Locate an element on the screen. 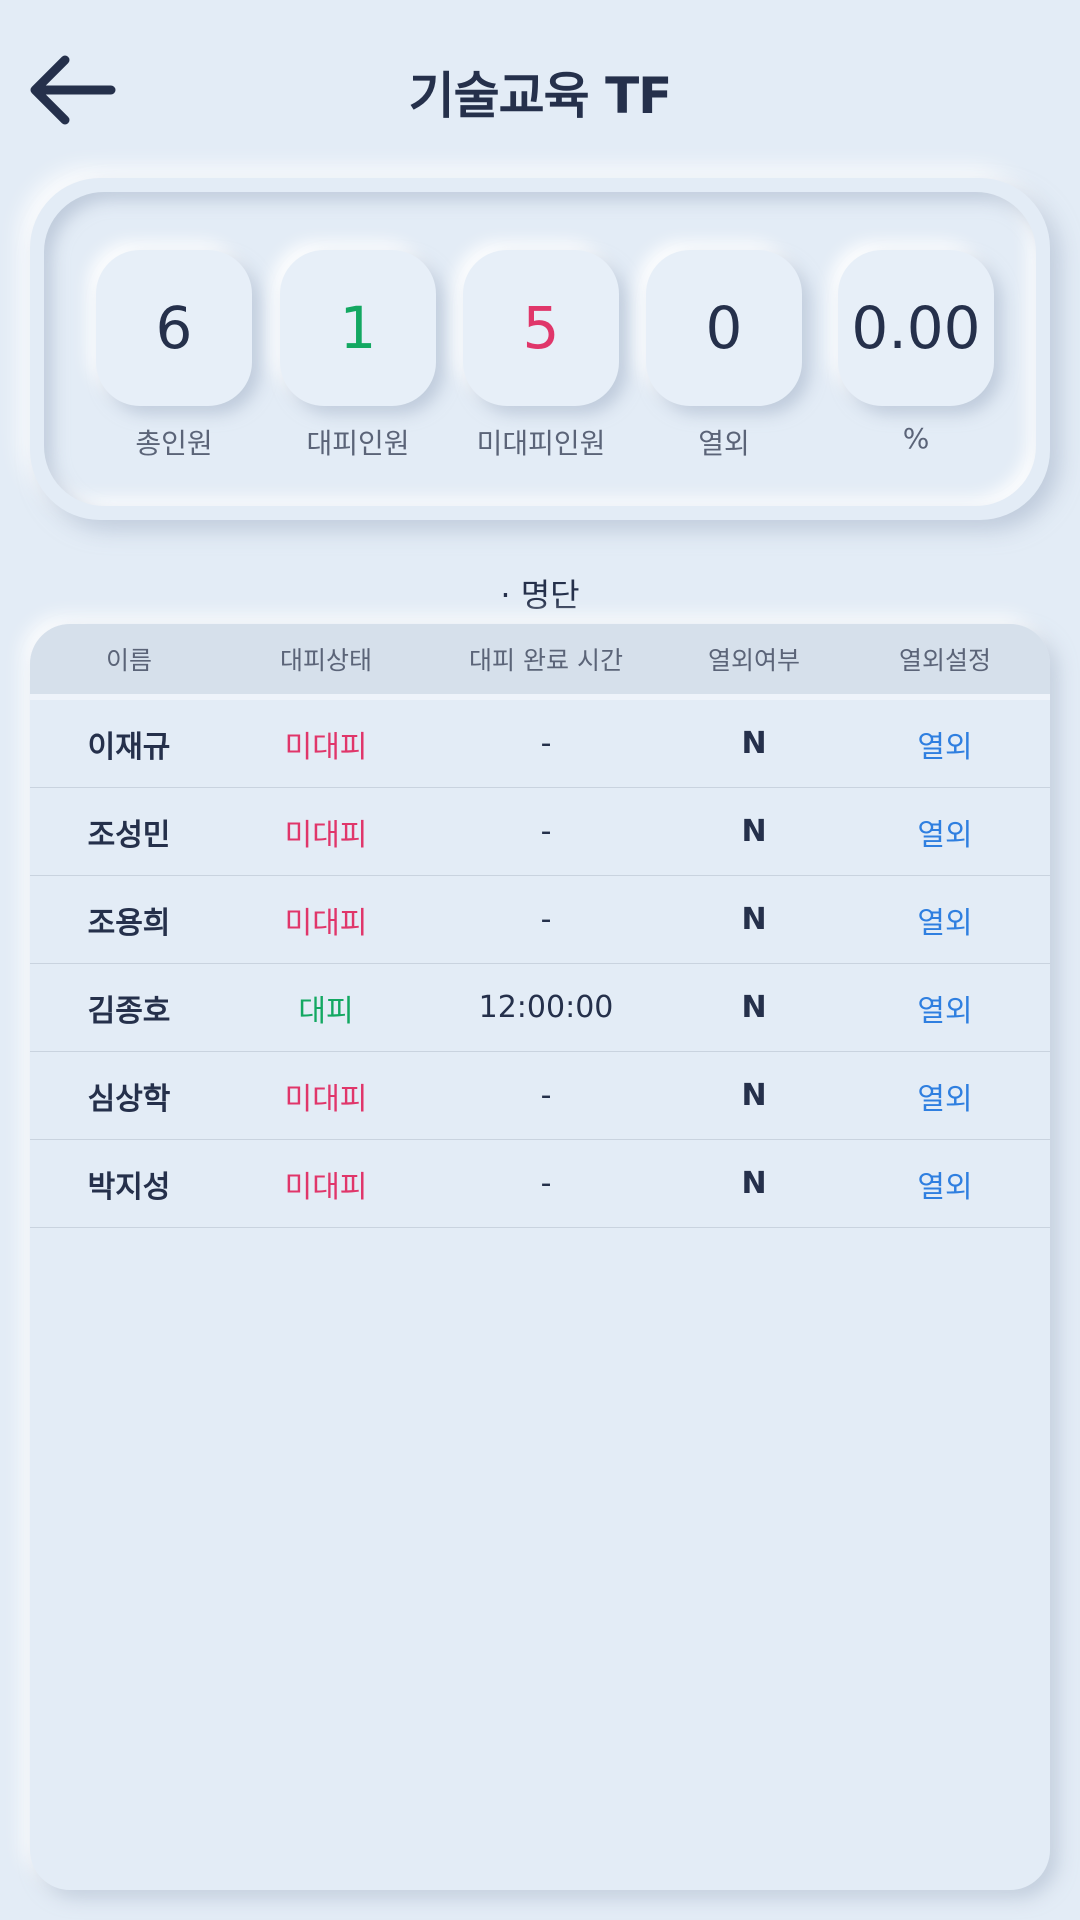 This screenshot has width=1080, height=1920. stat-evacuated-label: 대피인원 is located at coordinates (358, 443).